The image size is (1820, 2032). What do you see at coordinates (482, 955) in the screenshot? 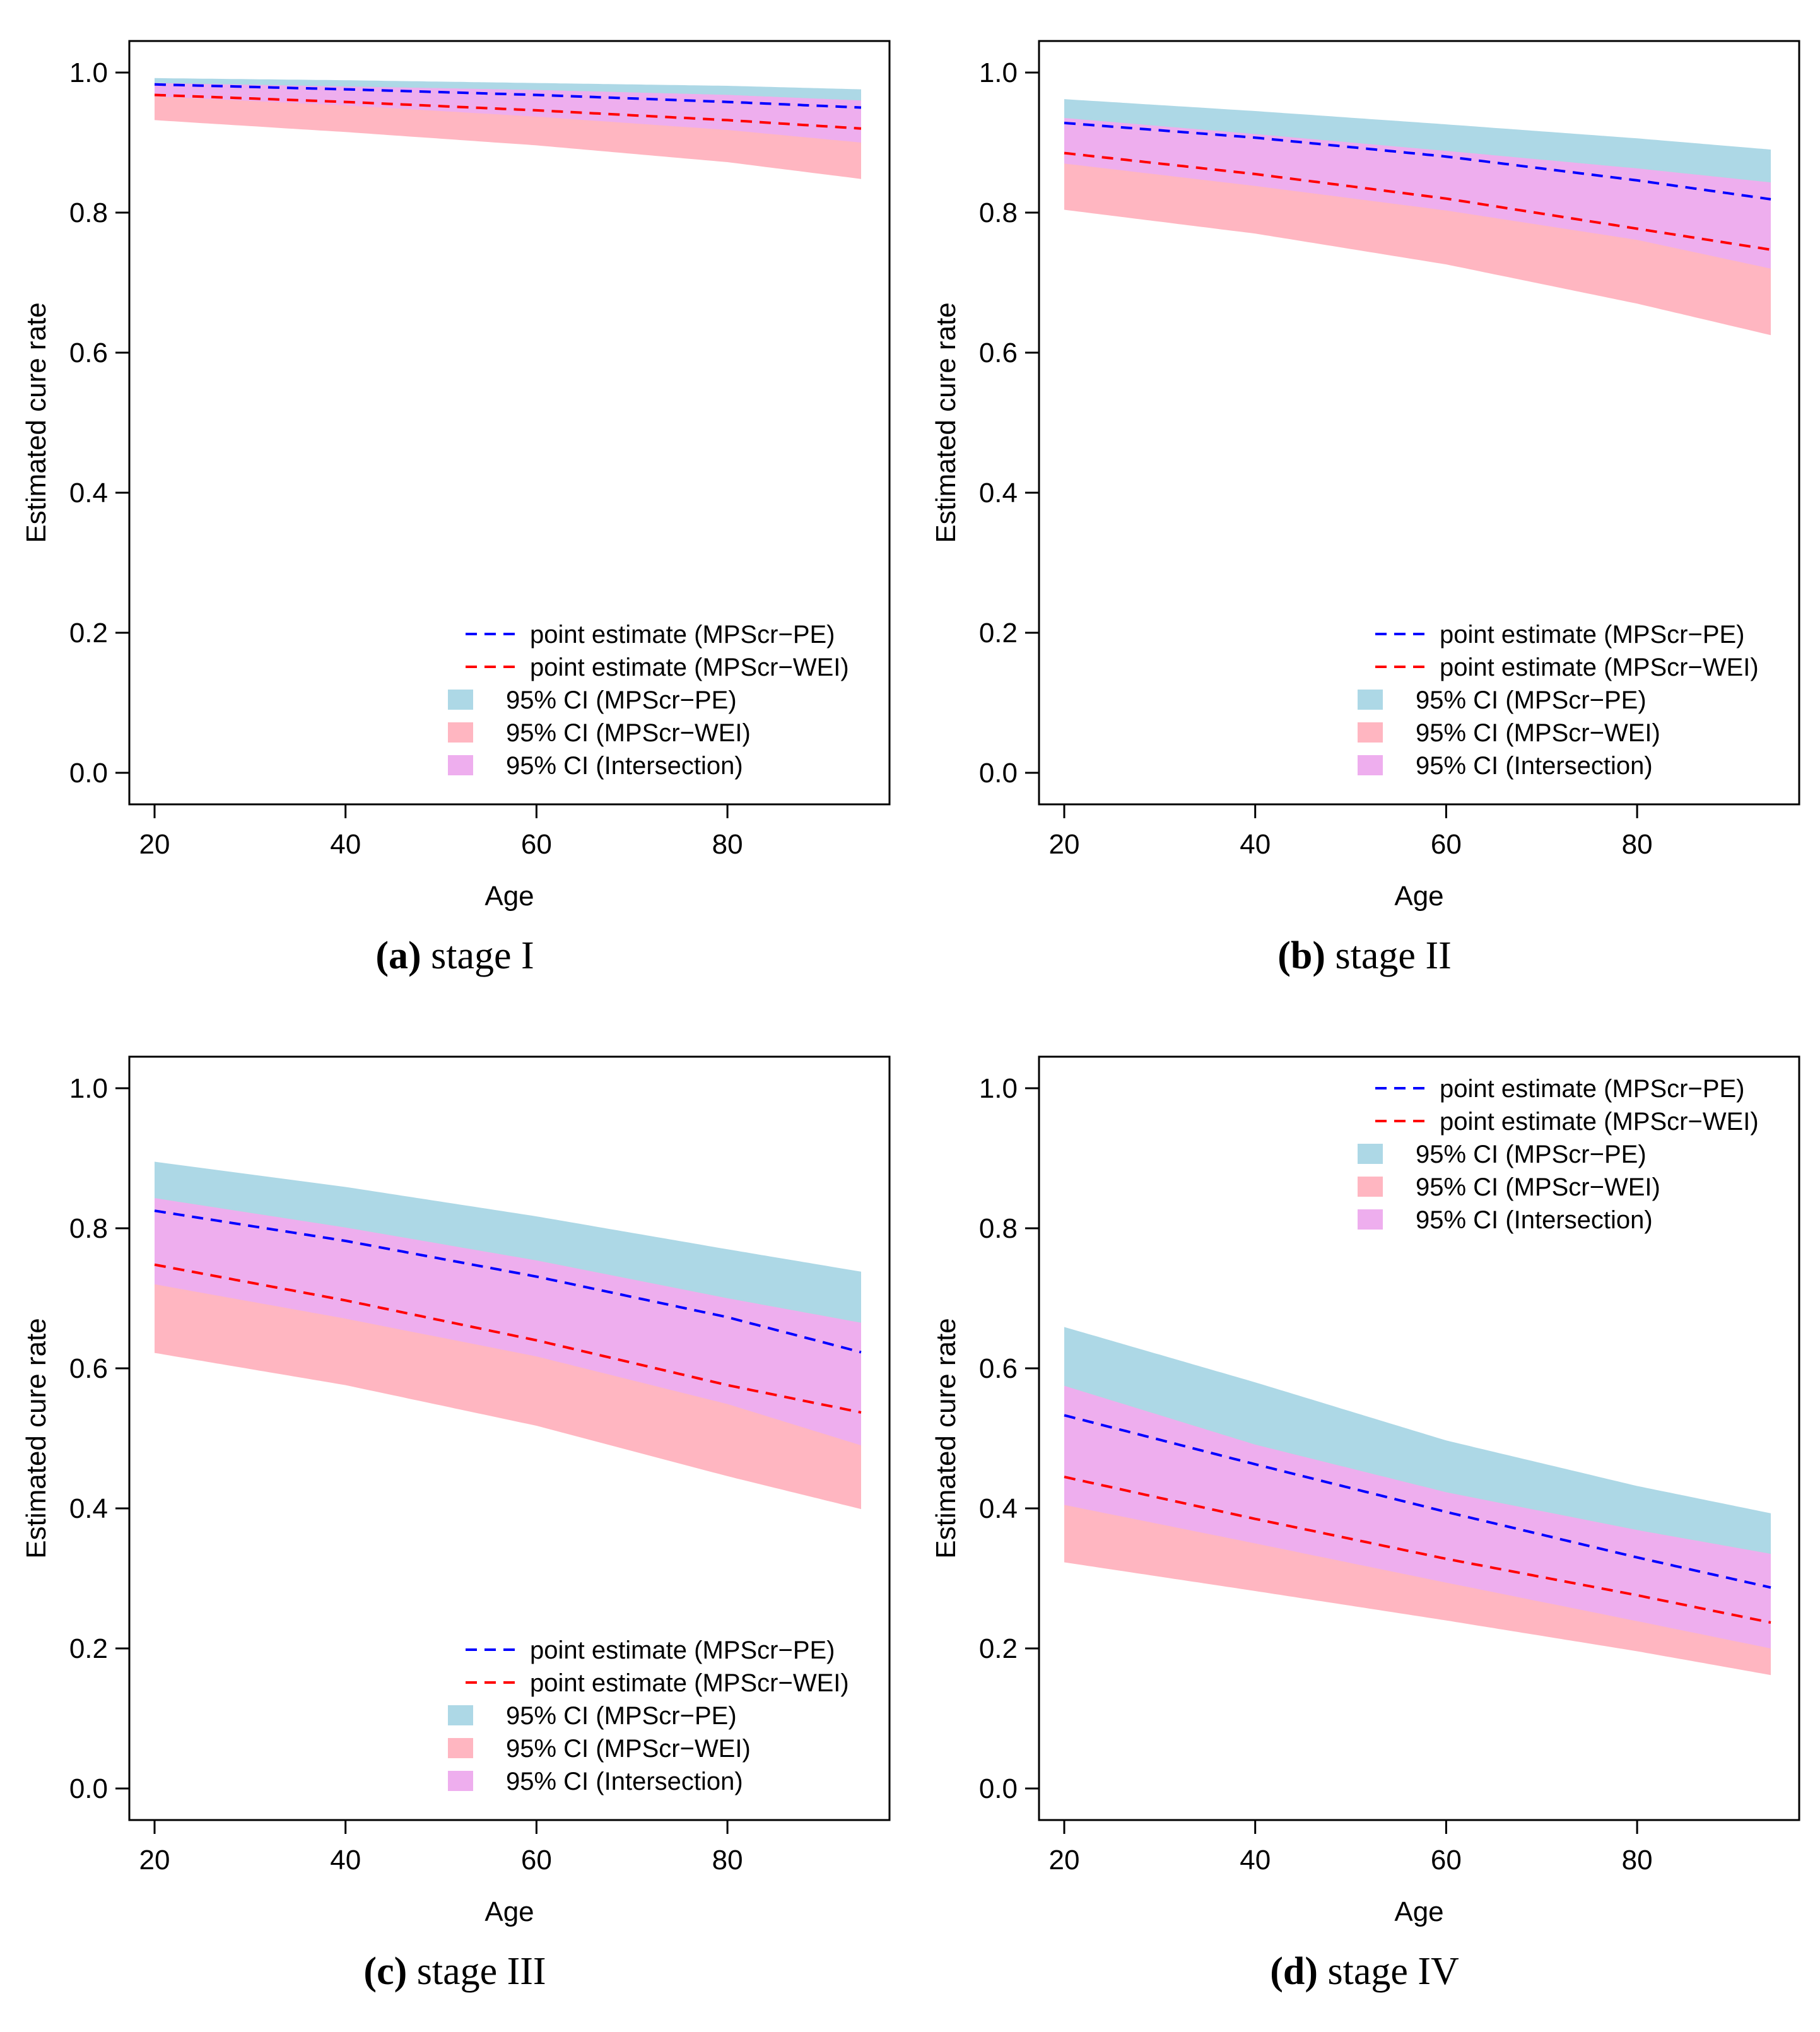
I see `caption-title: stage I` at bounding box center [482, 955].